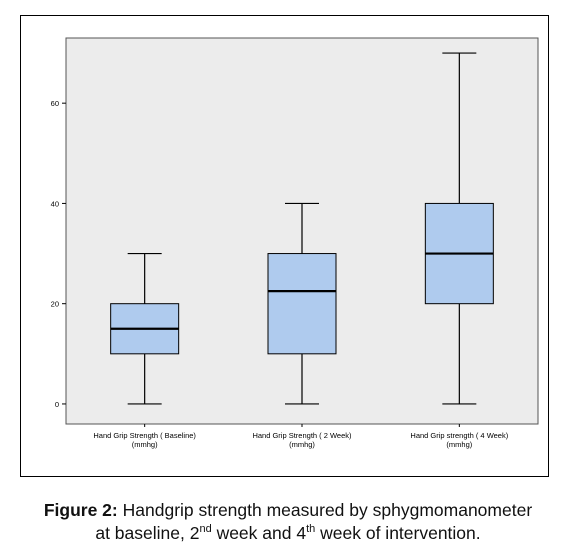 The width and height of the screenshot is (567, 547). I want to click on y-tick-label-1: 20, so click(55, 304).